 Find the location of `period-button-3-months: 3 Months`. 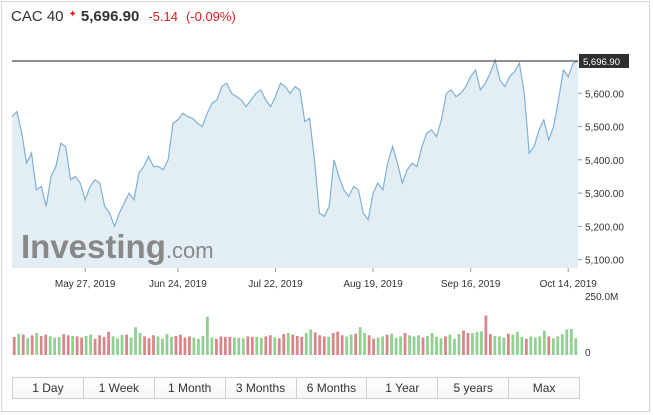

period-button-3-months: 3 Months is located at coordinates (261, 388).